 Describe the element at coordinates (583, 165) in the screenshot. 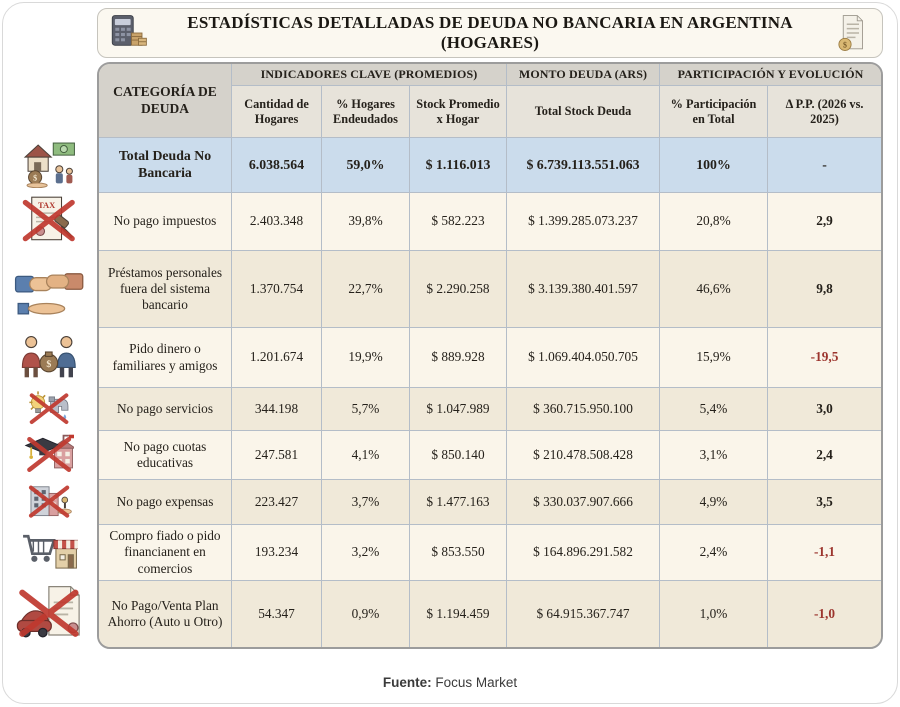

I see `cell-total-stock-deuda: $ 6.739.113.551.063` at that location.